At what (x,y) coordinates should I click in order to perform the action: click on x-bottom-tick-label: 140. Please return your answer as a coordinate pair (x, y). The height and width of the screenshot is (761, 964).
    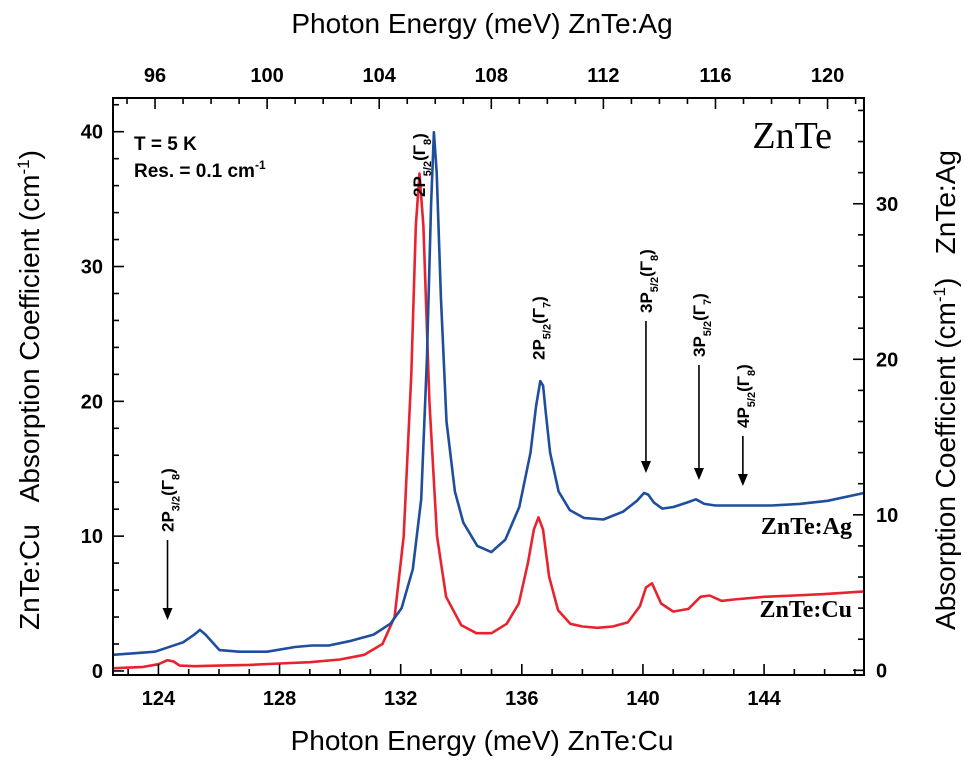
    Looking at the image, I should click on (642, 699).